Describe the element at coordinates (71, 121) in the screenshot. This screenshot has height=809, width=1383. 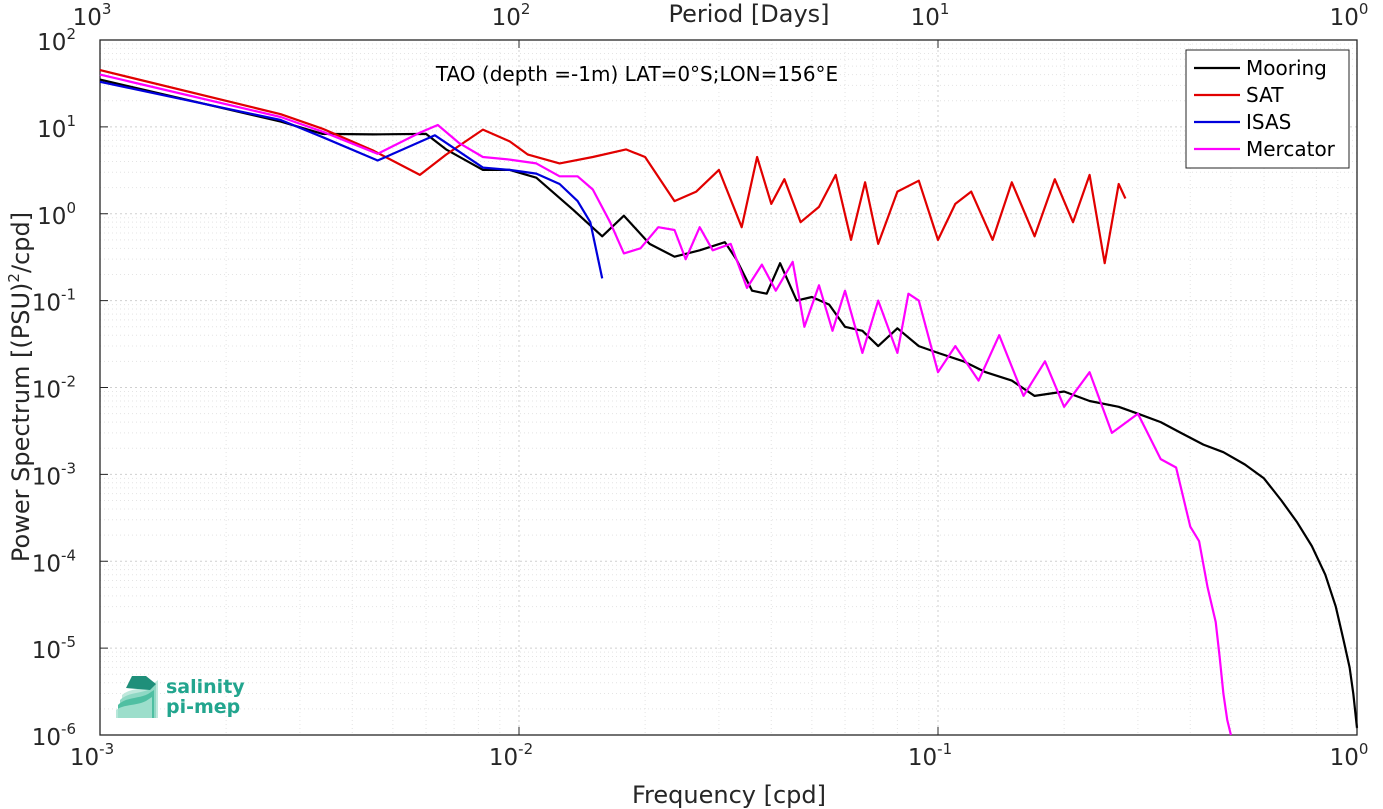
I see `y-tick-label-exp: 1` at that location.